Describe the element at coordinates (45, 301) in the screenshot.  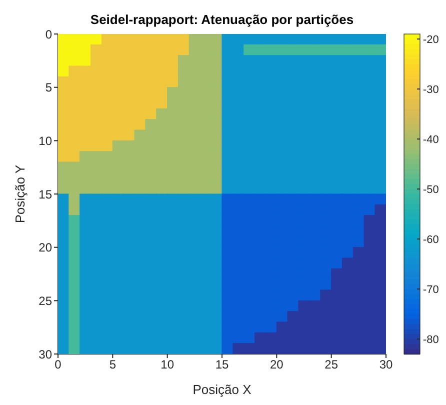
I see `y-tick-label: 25` at that location.